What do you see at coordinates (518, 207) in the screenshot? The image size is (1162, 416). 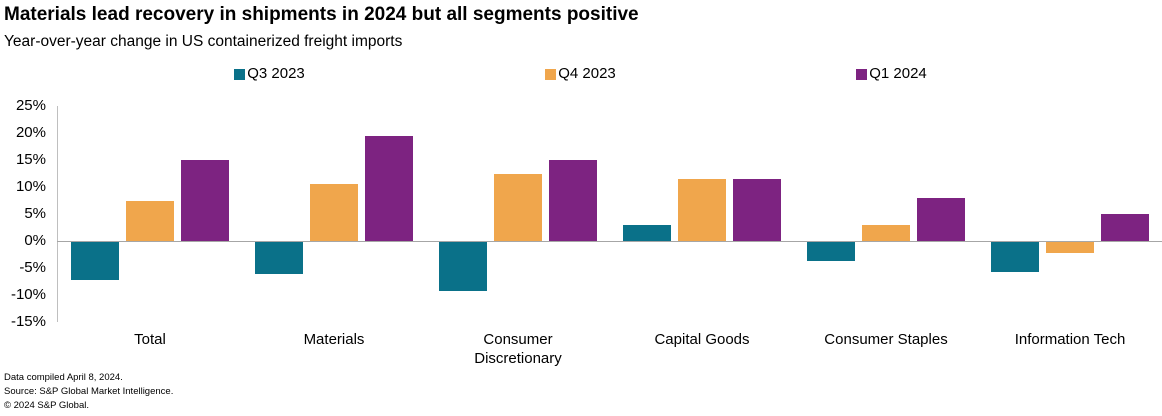 I see `bar-consumer-discretionary-q4-2023` at bounding box center [518, 207].